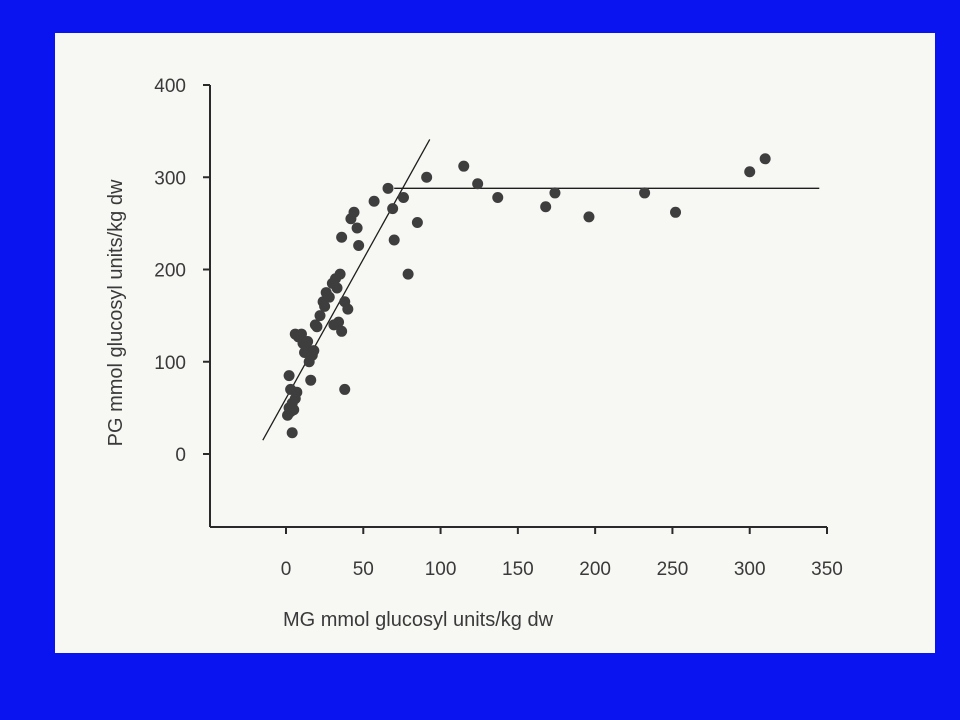 This screenshot has height=720, width=960. What do you see at coordinates (170, 271) in the screenshot?
I see `y-tick-label: 200` at bounding box center [170, 271].